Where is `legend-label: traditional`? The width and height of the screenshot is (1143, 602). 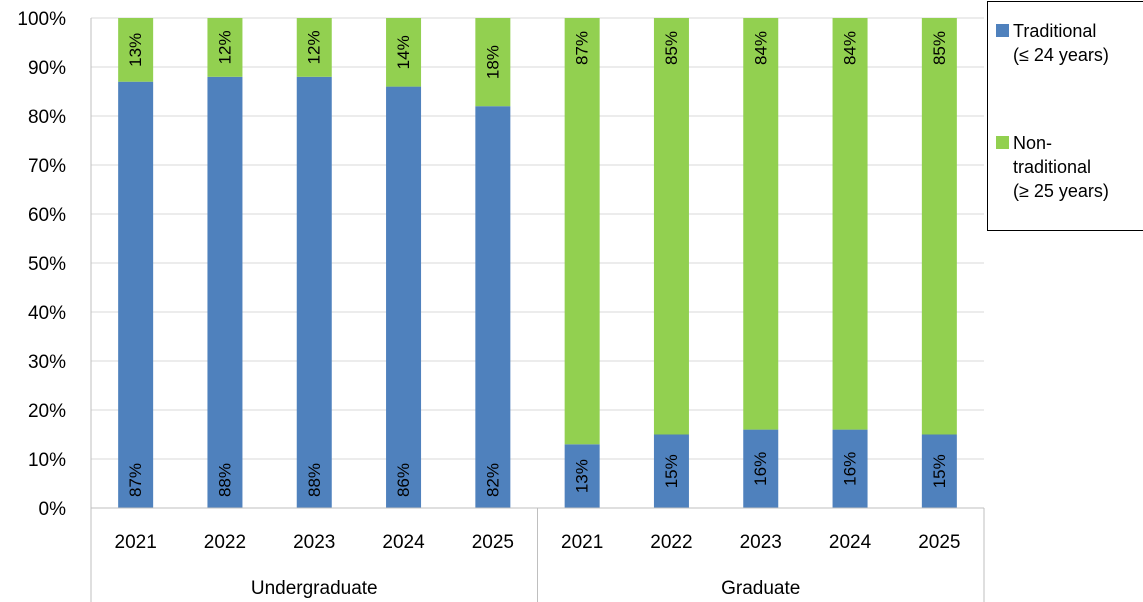 legend-label: traditional is located at coordinates (1052, 167).